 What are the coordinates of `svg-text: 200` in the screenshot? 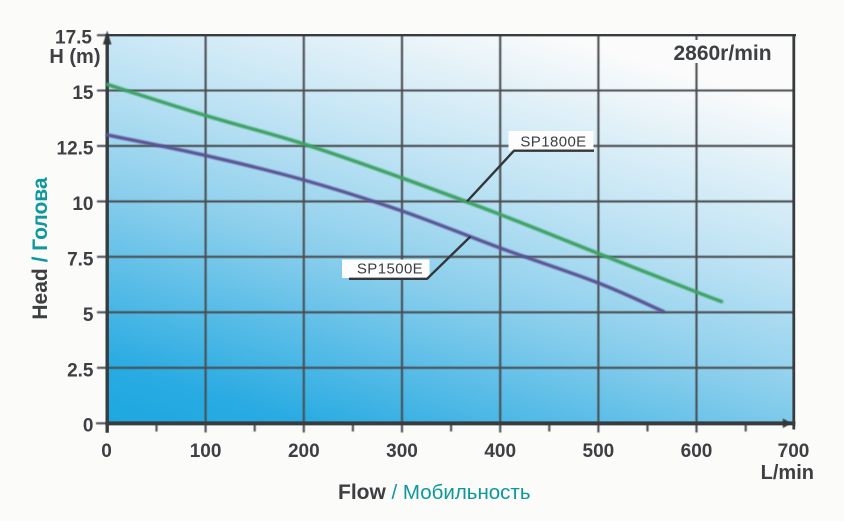 It's located at (304, 451).